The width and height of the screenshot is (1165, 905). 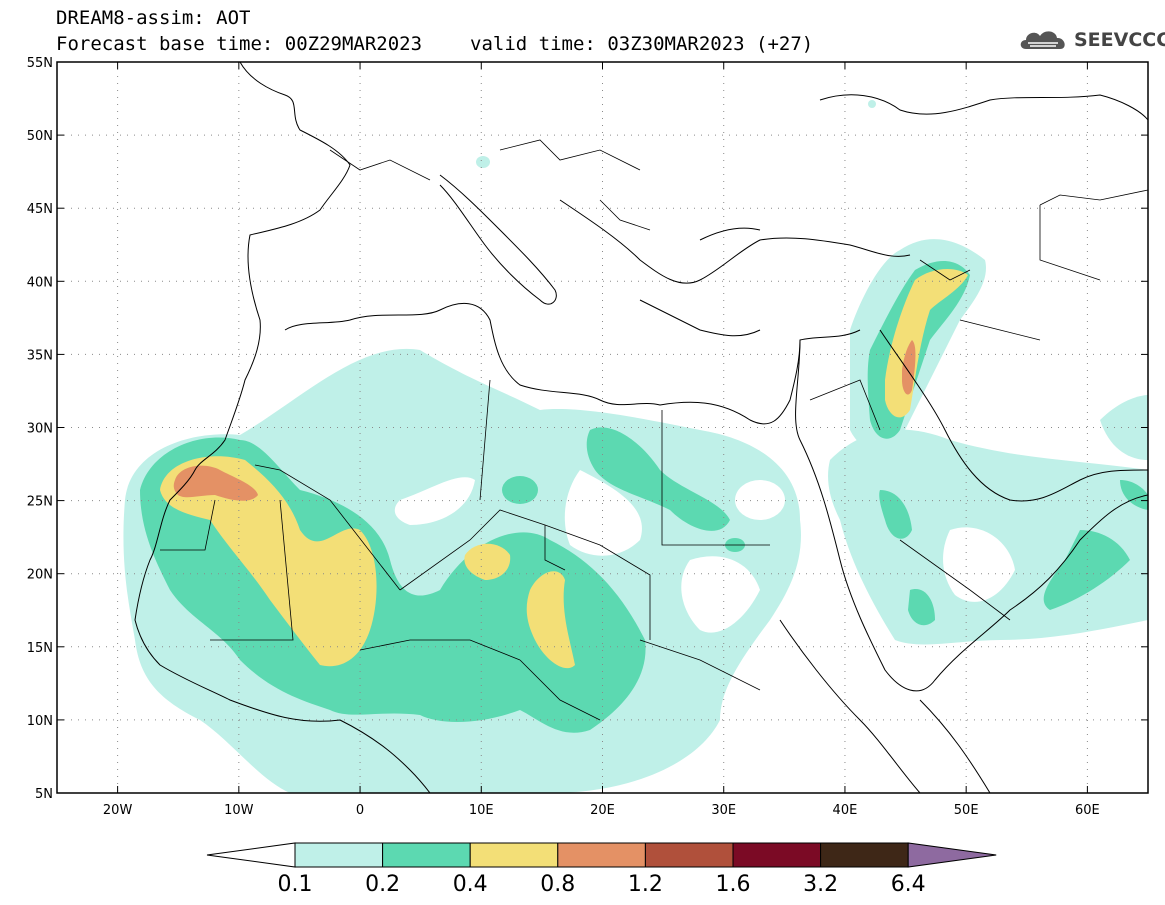 I want to click on lon-tick-label: 30E, so click(x=723, y=810).